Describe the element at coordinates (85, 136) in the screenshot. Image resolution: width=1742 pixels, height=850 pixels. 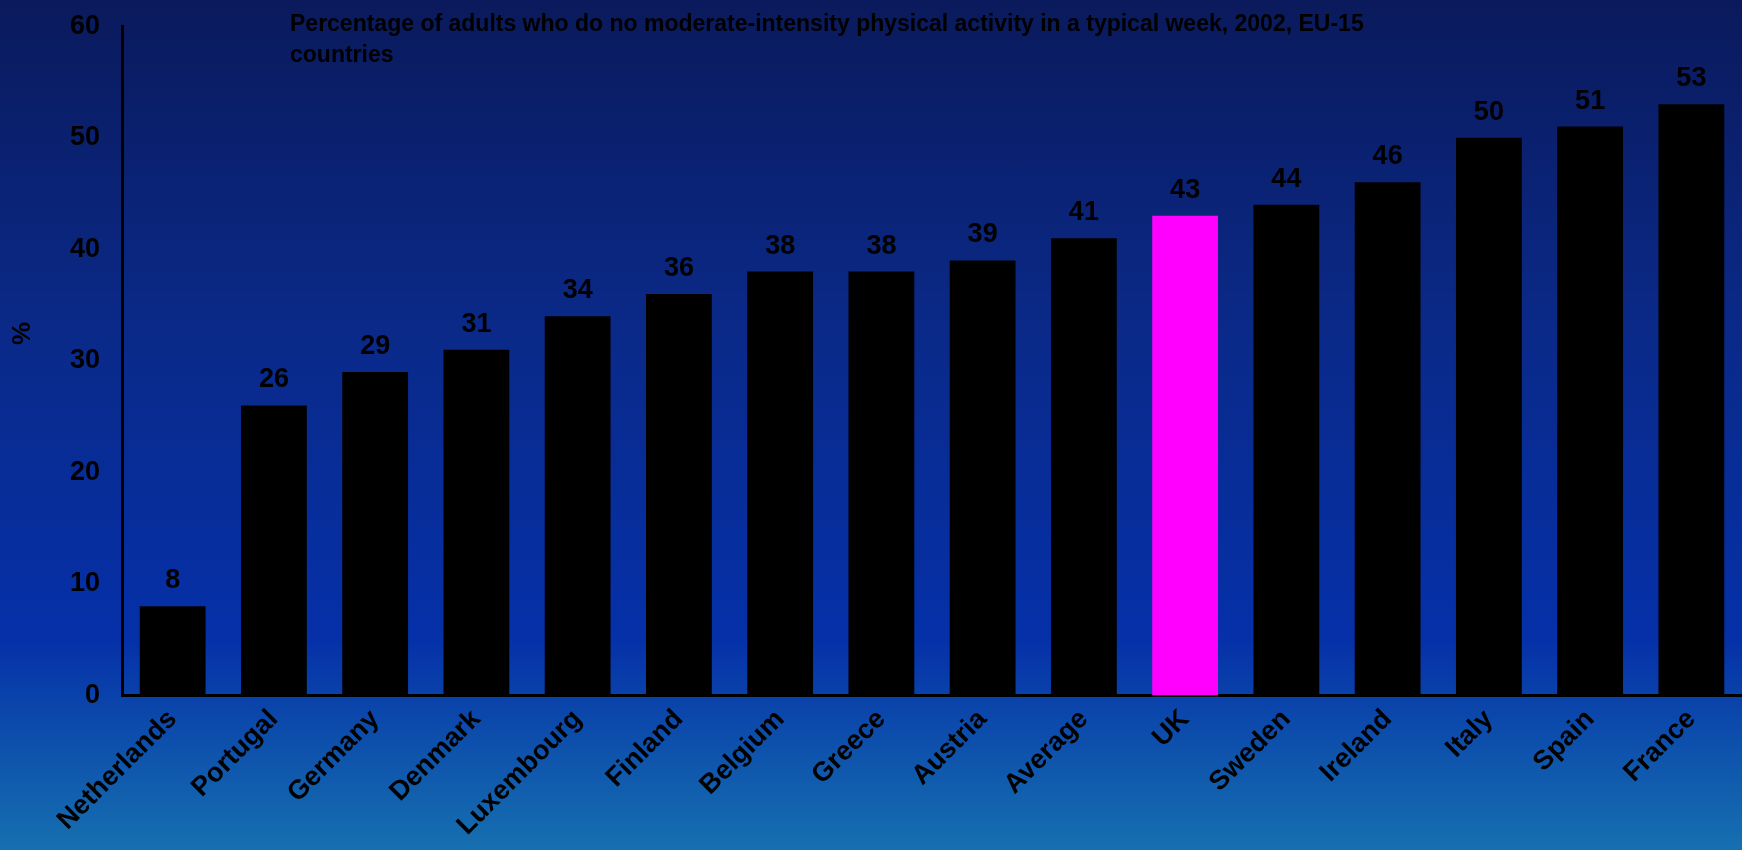
I see `y-tick-label: 50` at that location.